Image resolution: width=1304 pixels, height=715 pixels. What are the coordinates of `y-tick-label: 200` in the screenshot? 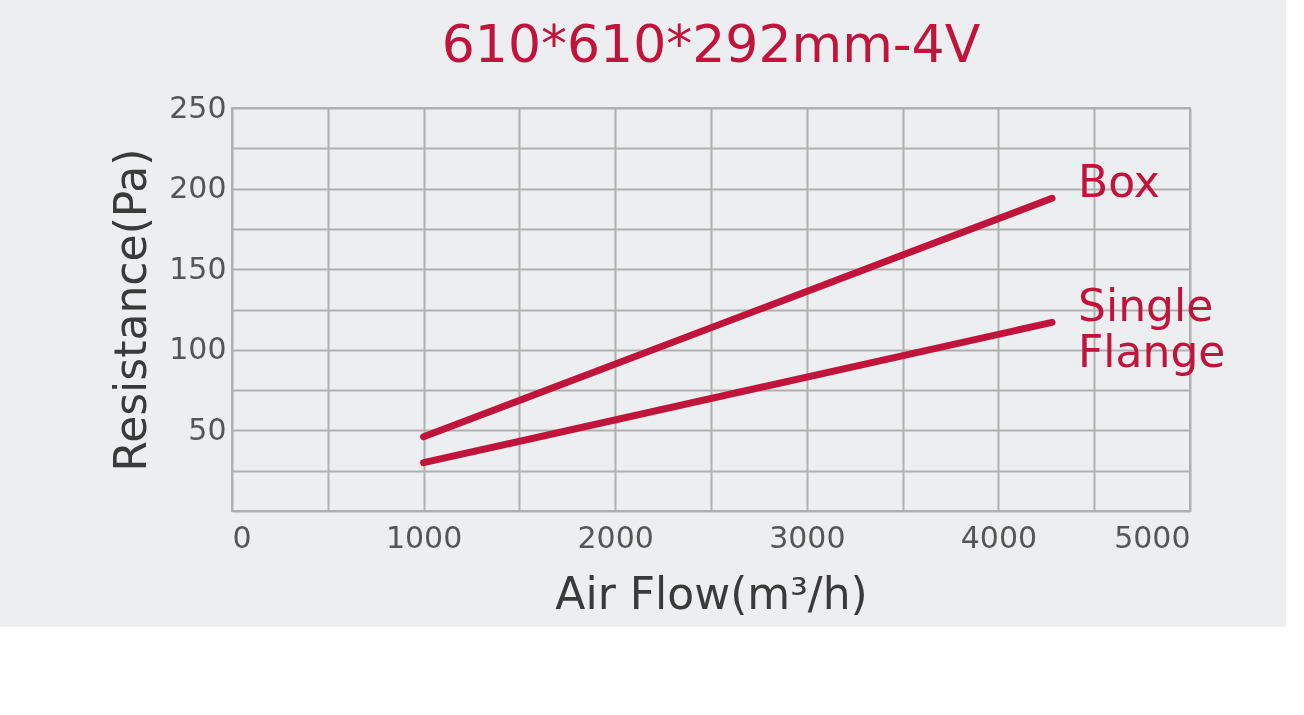 It's located at (198, 188).